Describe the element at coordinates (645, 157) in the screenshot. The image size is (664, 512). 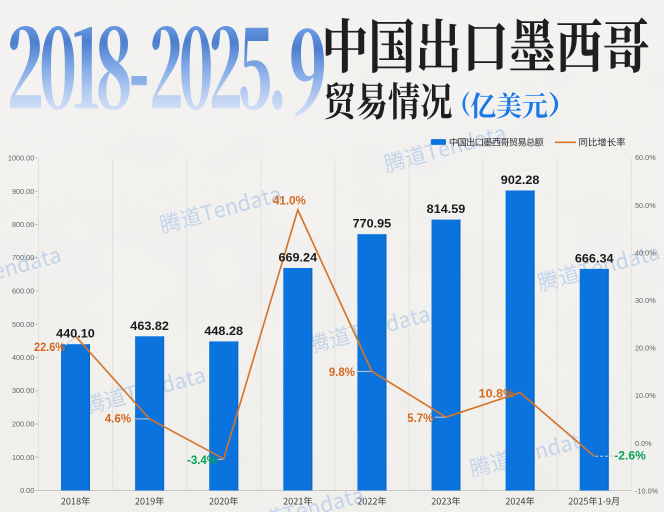
I see `svg-text: 60.0%` at that location.